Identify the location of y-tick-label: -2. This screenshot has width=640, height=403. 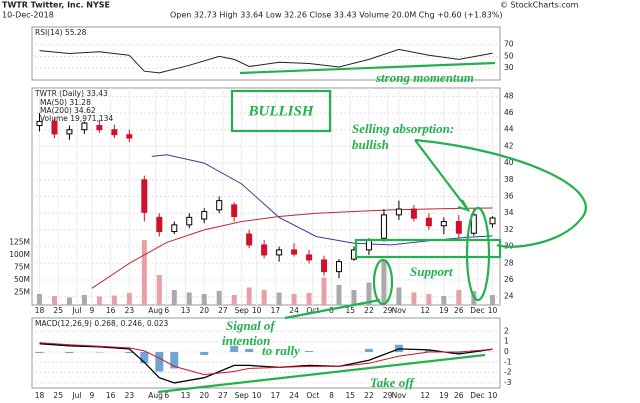
(508, 372).